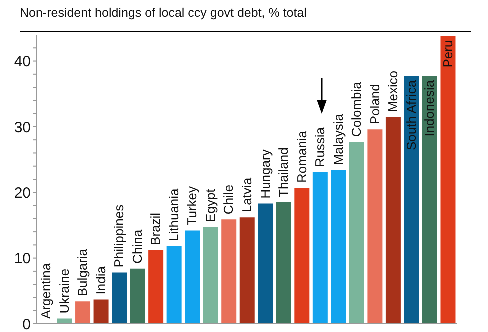  I want to click on x-tick-label: Romania, so click(302, 157).